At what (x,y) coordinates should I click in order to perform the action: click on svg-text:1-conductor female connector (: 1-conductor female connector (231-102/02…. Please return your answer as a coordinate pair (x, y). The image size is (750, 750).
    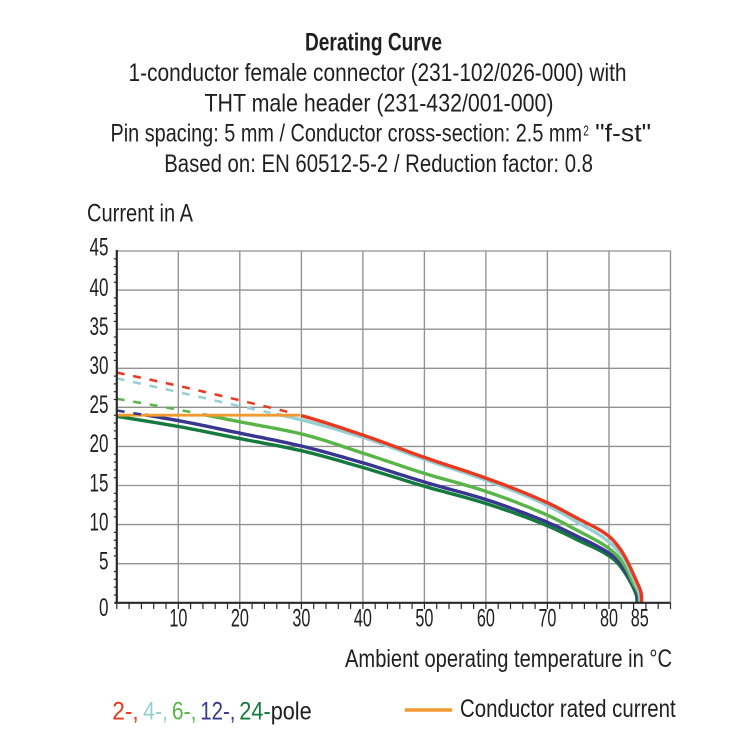
    Looking at the image, I should click on (378, 73).